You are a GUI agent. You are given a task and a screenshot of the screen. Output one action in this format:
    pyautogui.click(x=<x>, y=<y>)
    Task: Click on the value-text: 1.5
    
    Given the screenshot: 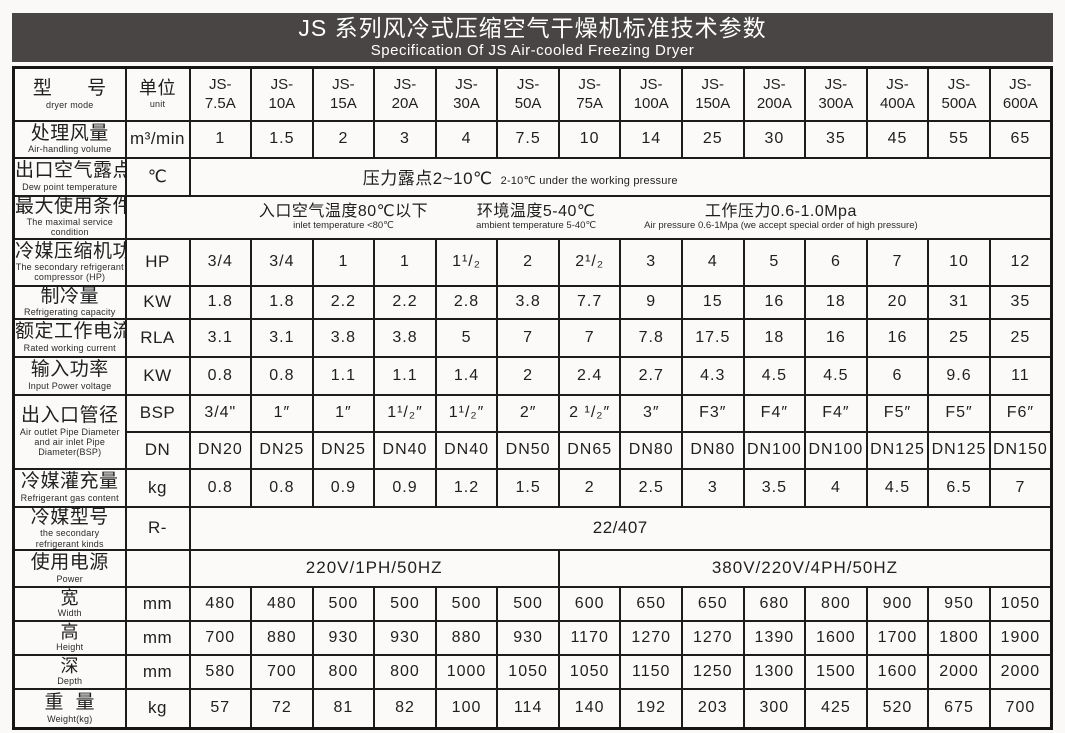 What is the action you would take?
    pyautogui.click(x=528, y=487)
    